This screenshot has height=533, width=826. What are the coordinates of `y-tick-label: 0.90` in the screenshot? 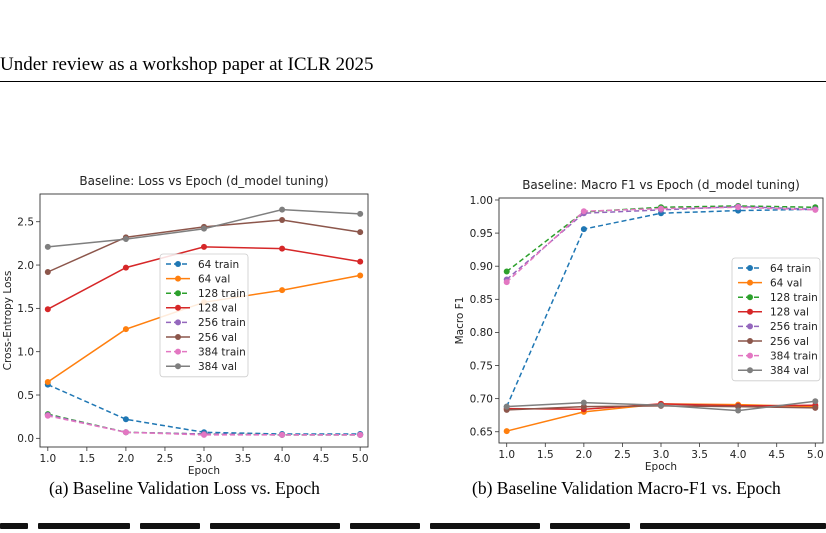 It's located at (481, 267).